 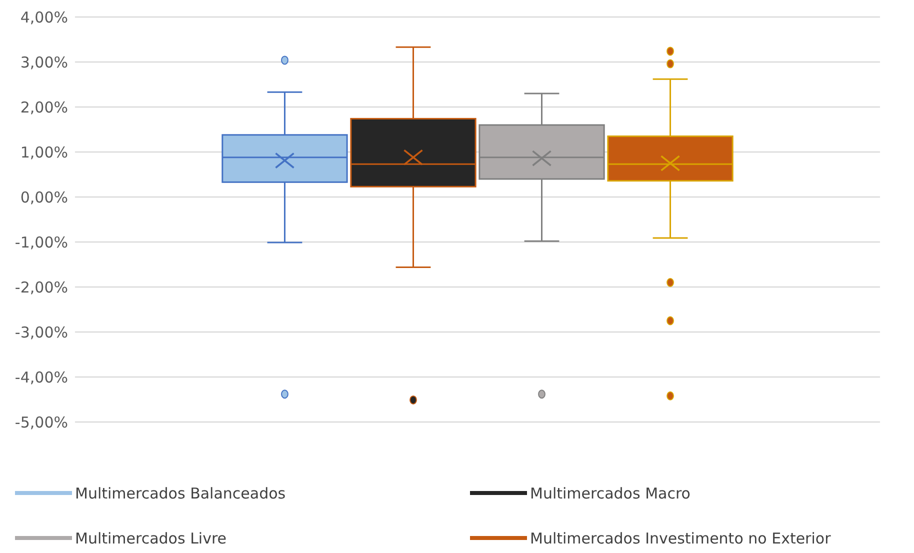 What do you see at coordinates (151, 538) in the screenshot?
I see `legend-label: Multimercados Livre` at bounding box center [151, 538].